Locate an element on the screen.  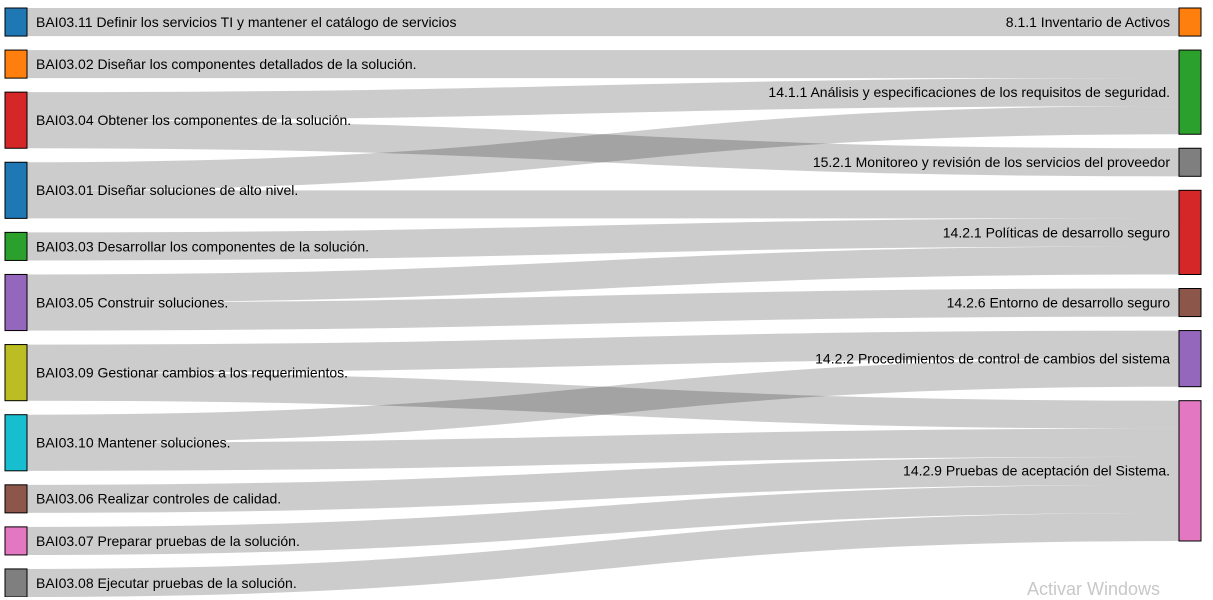
node-label-s10: BAI03.10 Mantener soluciones. is located at coordinates (133, 443).